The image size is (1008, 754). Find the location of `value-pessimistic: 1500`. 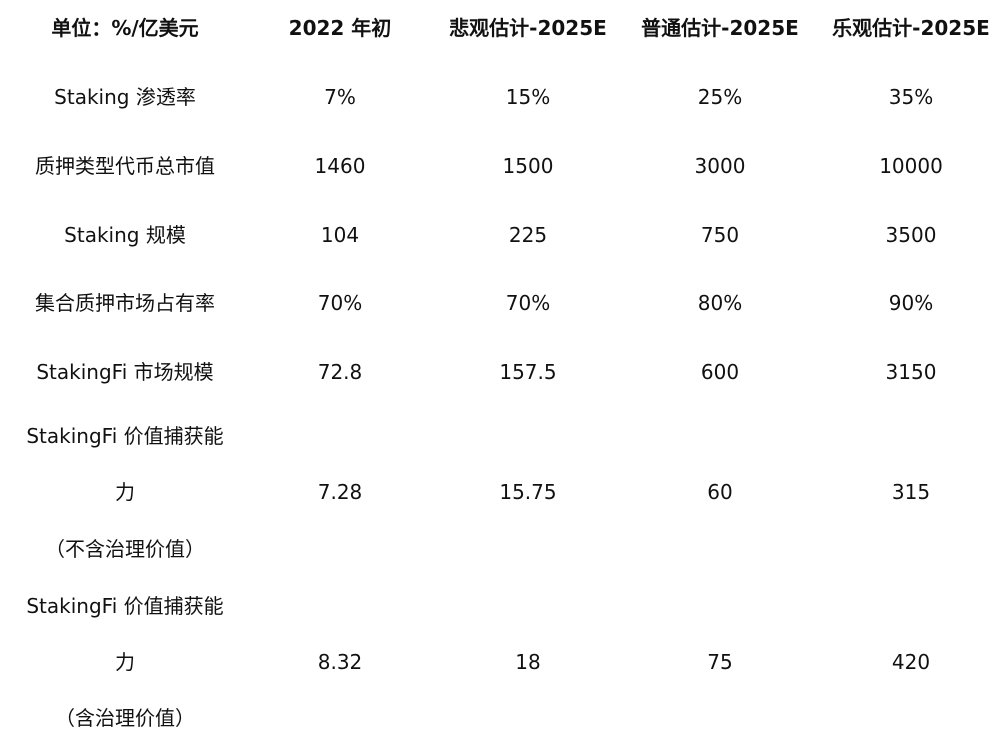

value-pessimistic: 1500 is located at coordinates (528, 166).